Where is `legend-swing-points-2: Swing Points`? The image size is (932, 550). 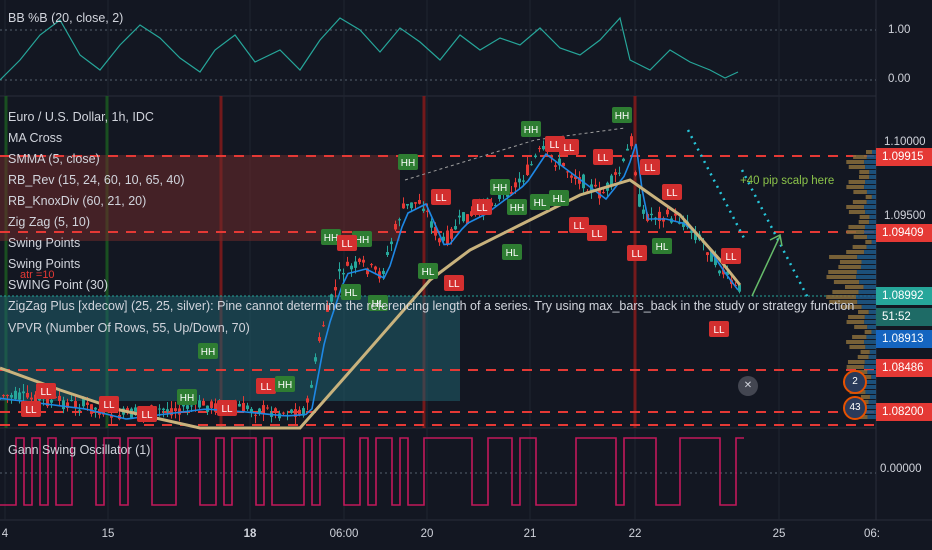
legend-swing-points-2: Swing Points is located at coordinates (44, 264).